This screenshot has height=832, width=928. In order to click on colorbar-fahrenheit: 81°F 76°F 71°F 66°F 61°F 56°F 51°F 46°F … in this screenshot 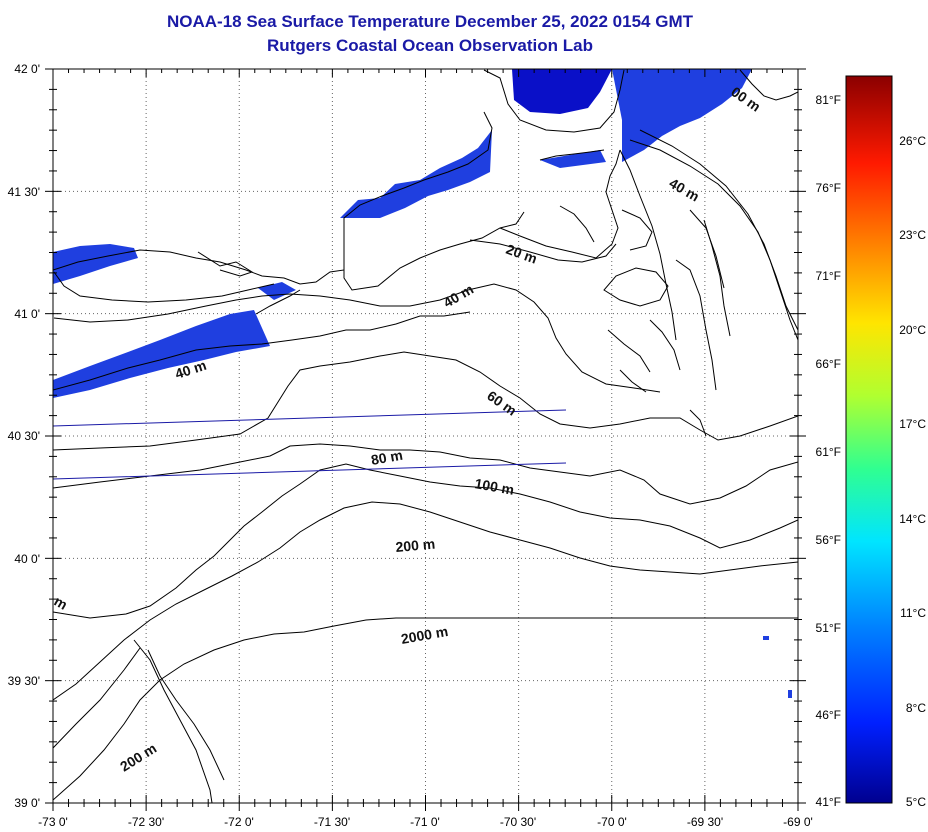, I will do `click(828, 451)`.